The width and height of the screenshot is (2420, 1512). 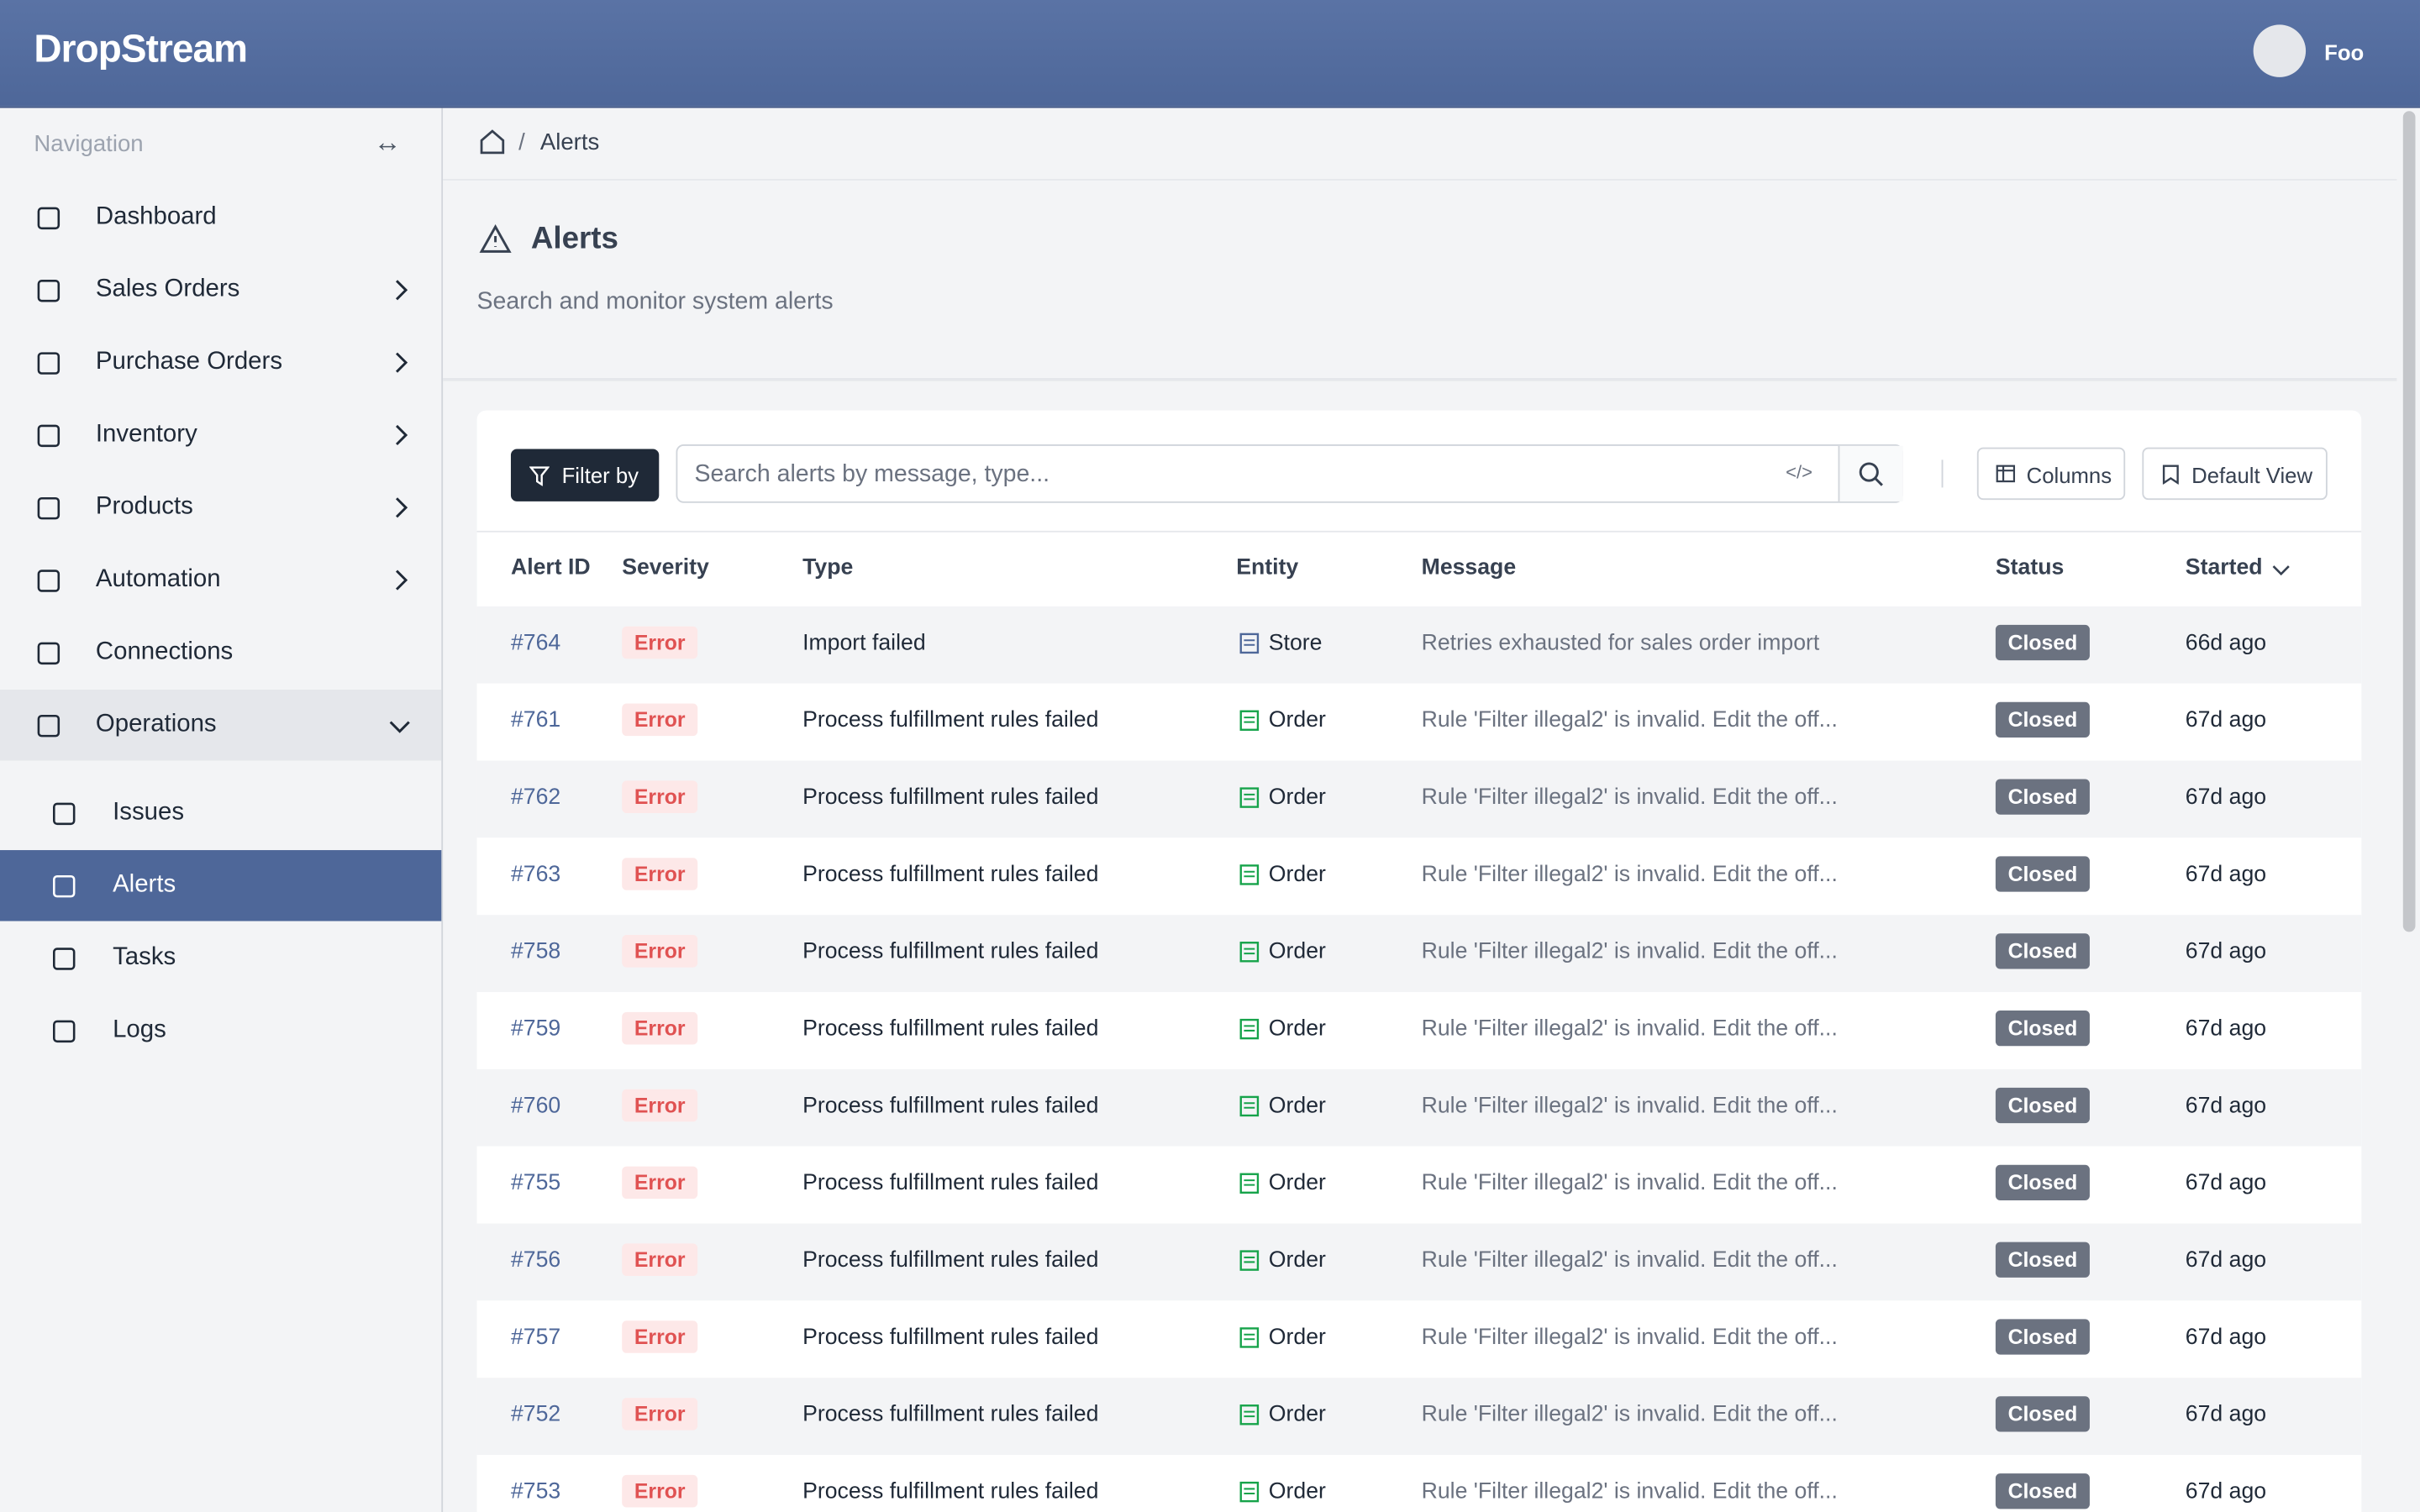 I want to click on column-header: Started, so click(x=2224, y=567).